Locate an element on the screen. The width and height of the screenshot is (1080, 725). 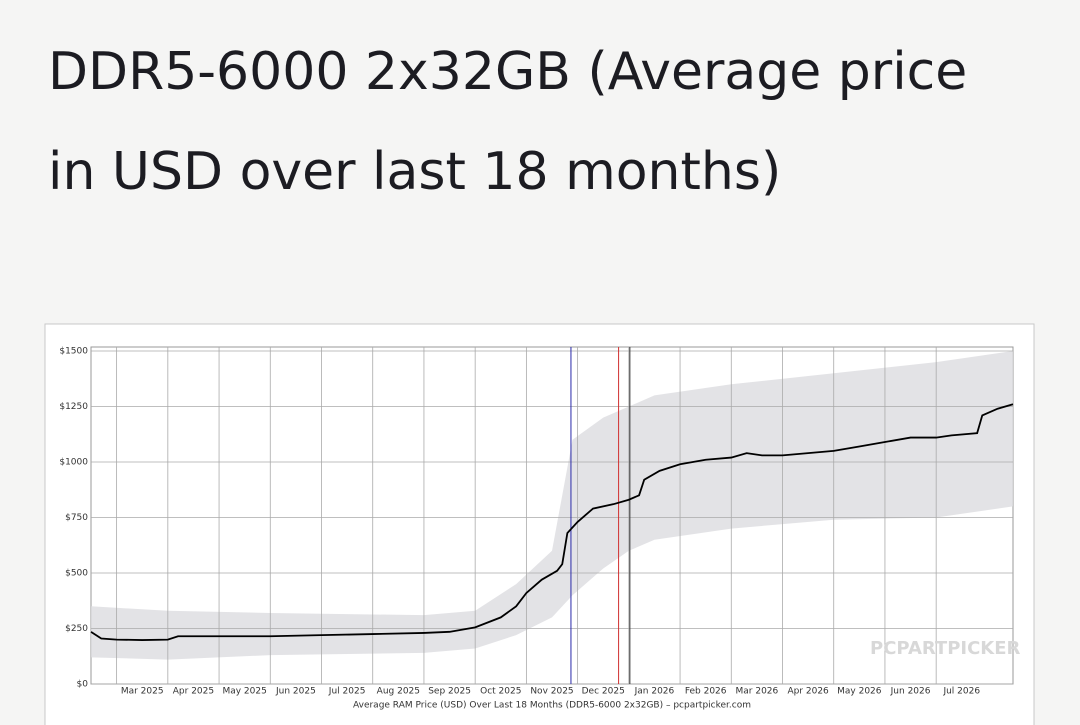
x-tick-label: Dec 2025 is located at coordinates (603, 692).